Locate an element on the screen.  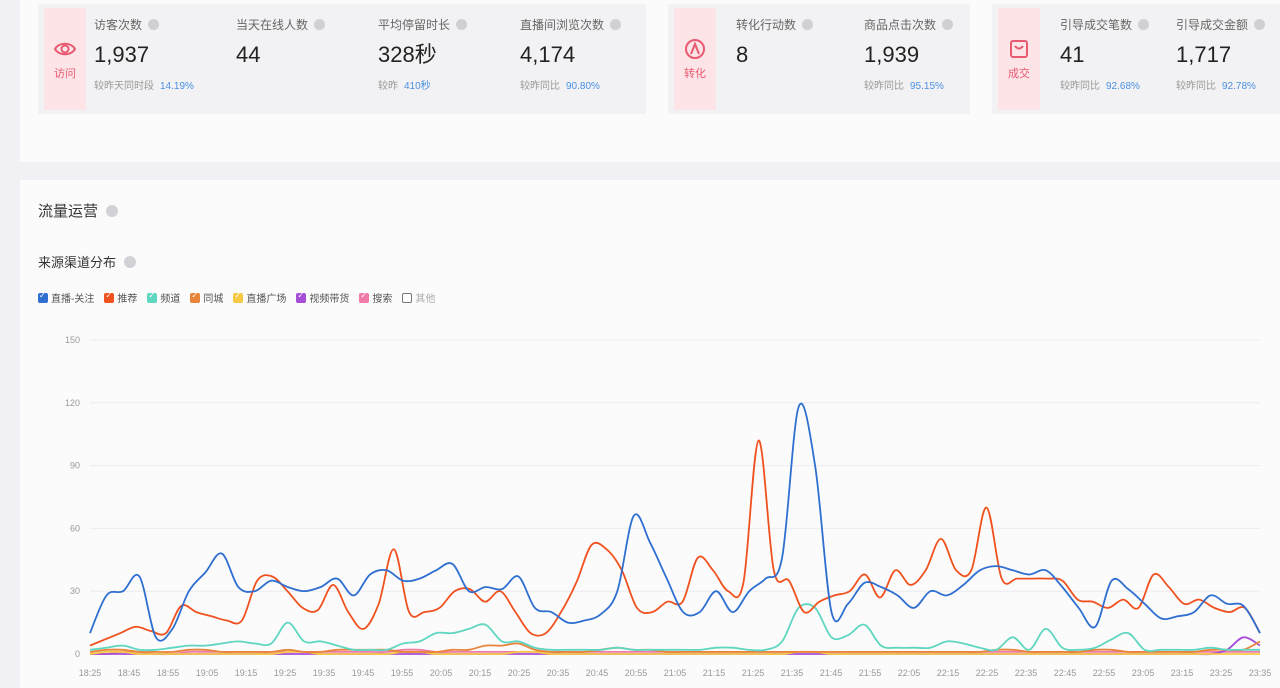
legend-label: 直播广场 is located at coordinates (266, 299).